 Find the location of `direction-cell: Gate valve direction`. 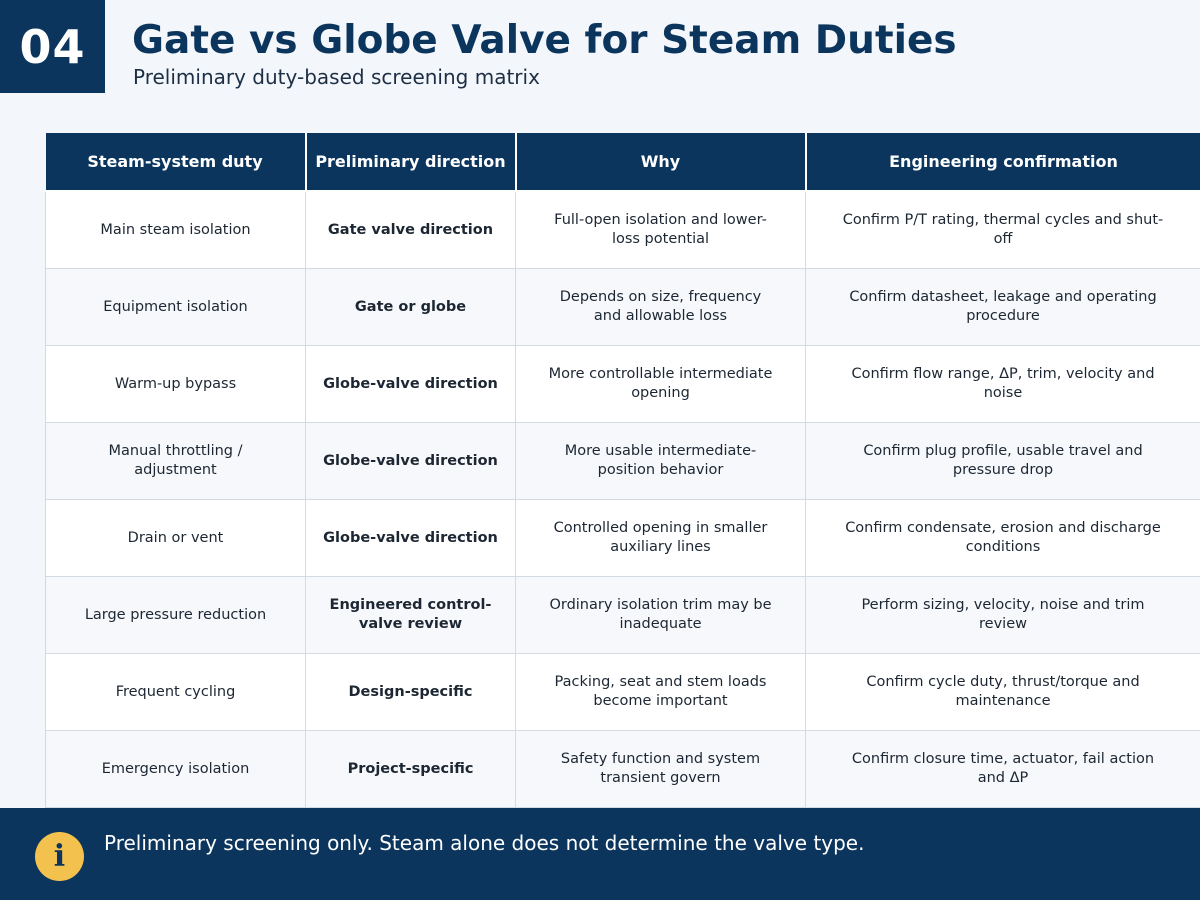

direction-cell: Gate valve direction is located at coordinates (410, 229).